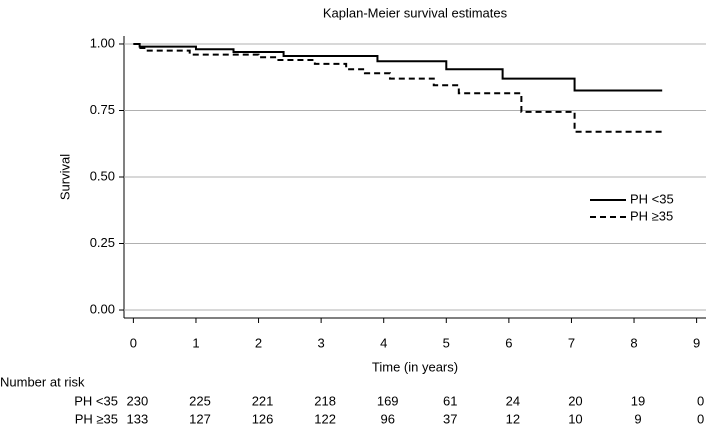  I want to click on risk-count: 230, so click(138, 400).